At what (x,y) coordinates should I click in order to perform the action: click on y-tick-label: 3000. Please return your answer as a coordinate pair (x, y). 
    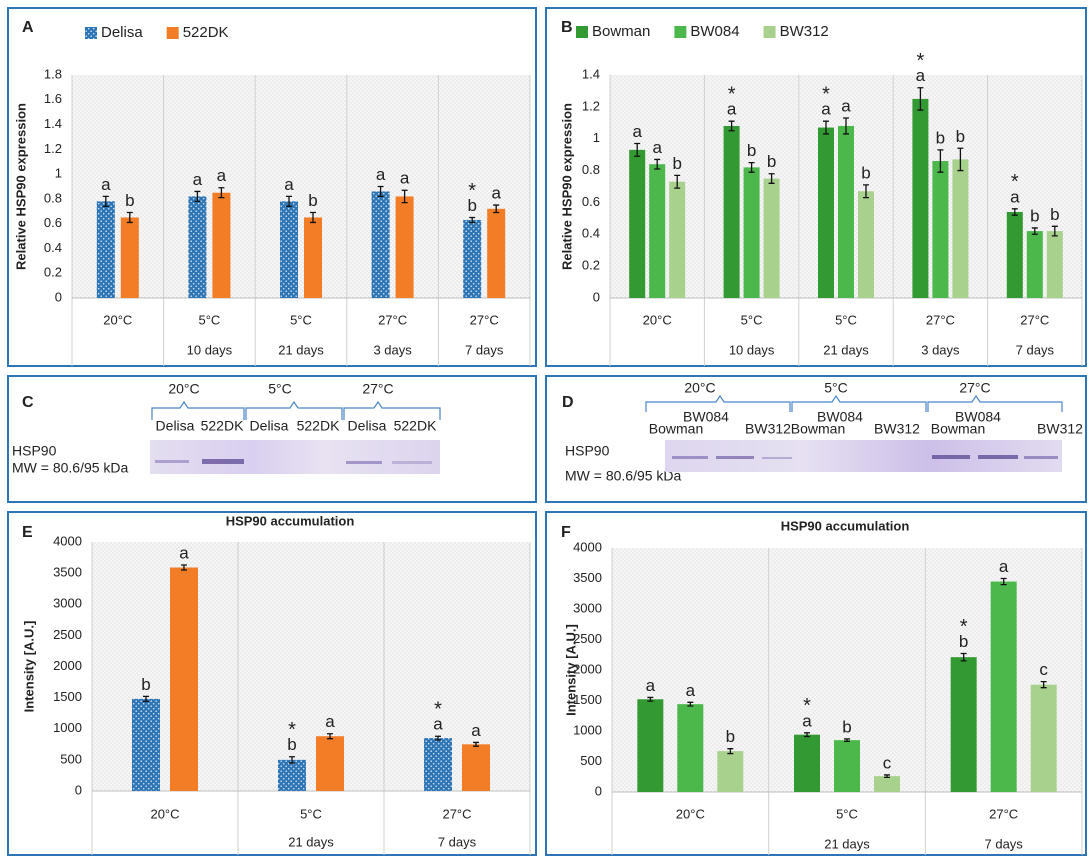
    Looking at the image, I should click on (67, 603).